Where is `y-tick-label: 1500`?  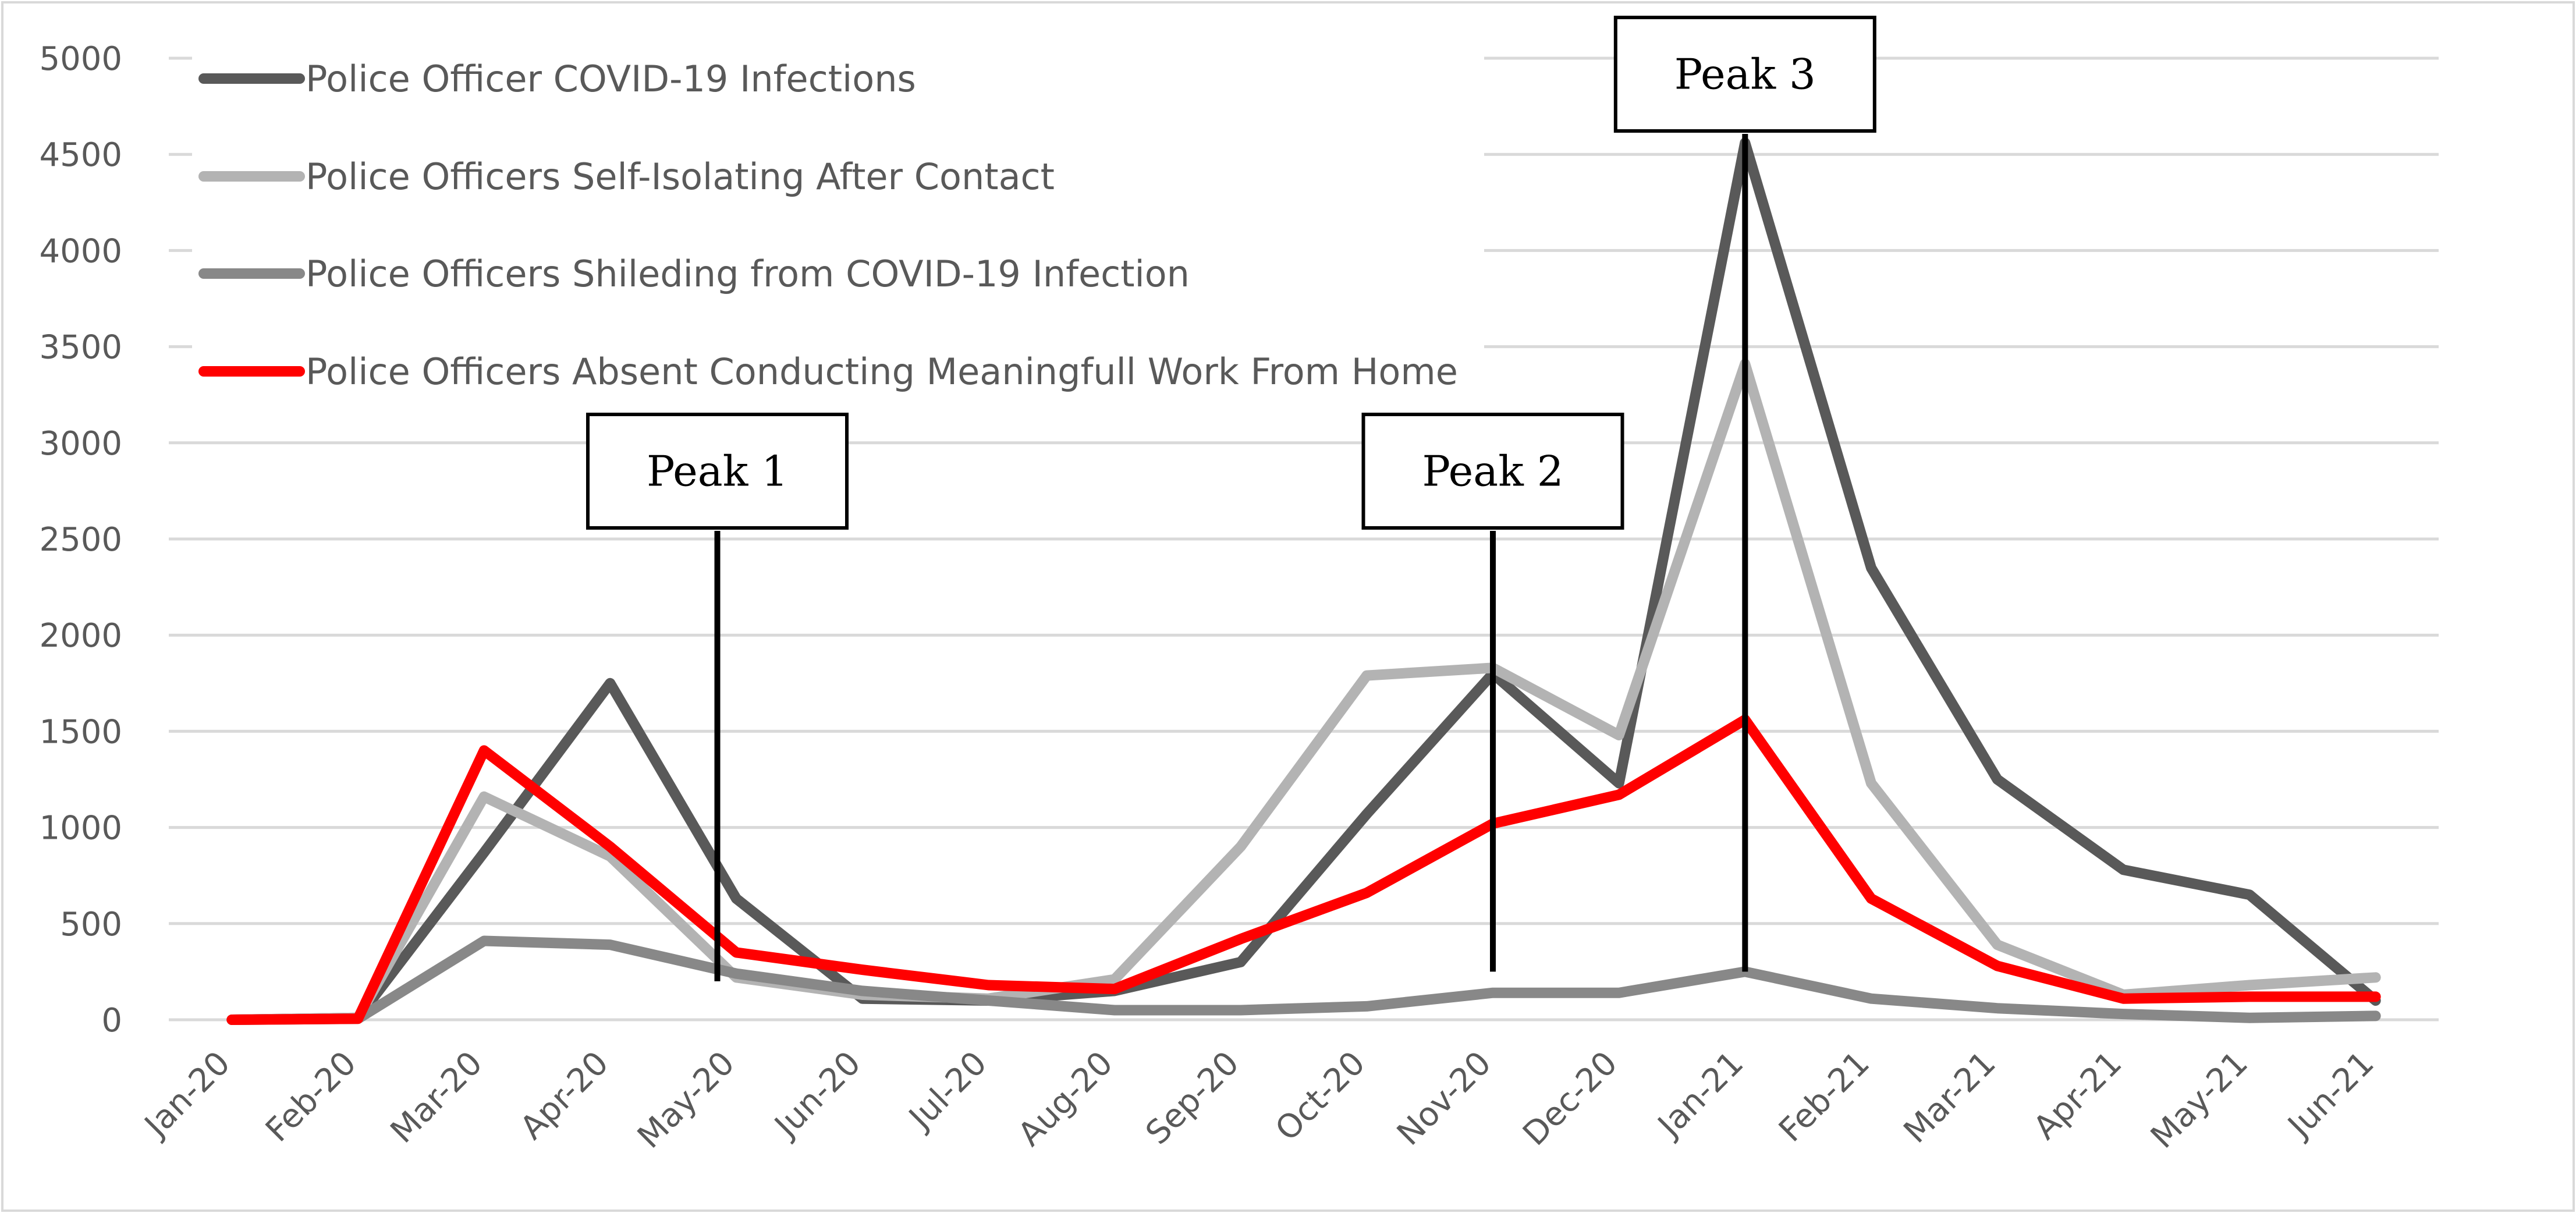 y-tick-label: 1500 is located at coordinates (80, 732).